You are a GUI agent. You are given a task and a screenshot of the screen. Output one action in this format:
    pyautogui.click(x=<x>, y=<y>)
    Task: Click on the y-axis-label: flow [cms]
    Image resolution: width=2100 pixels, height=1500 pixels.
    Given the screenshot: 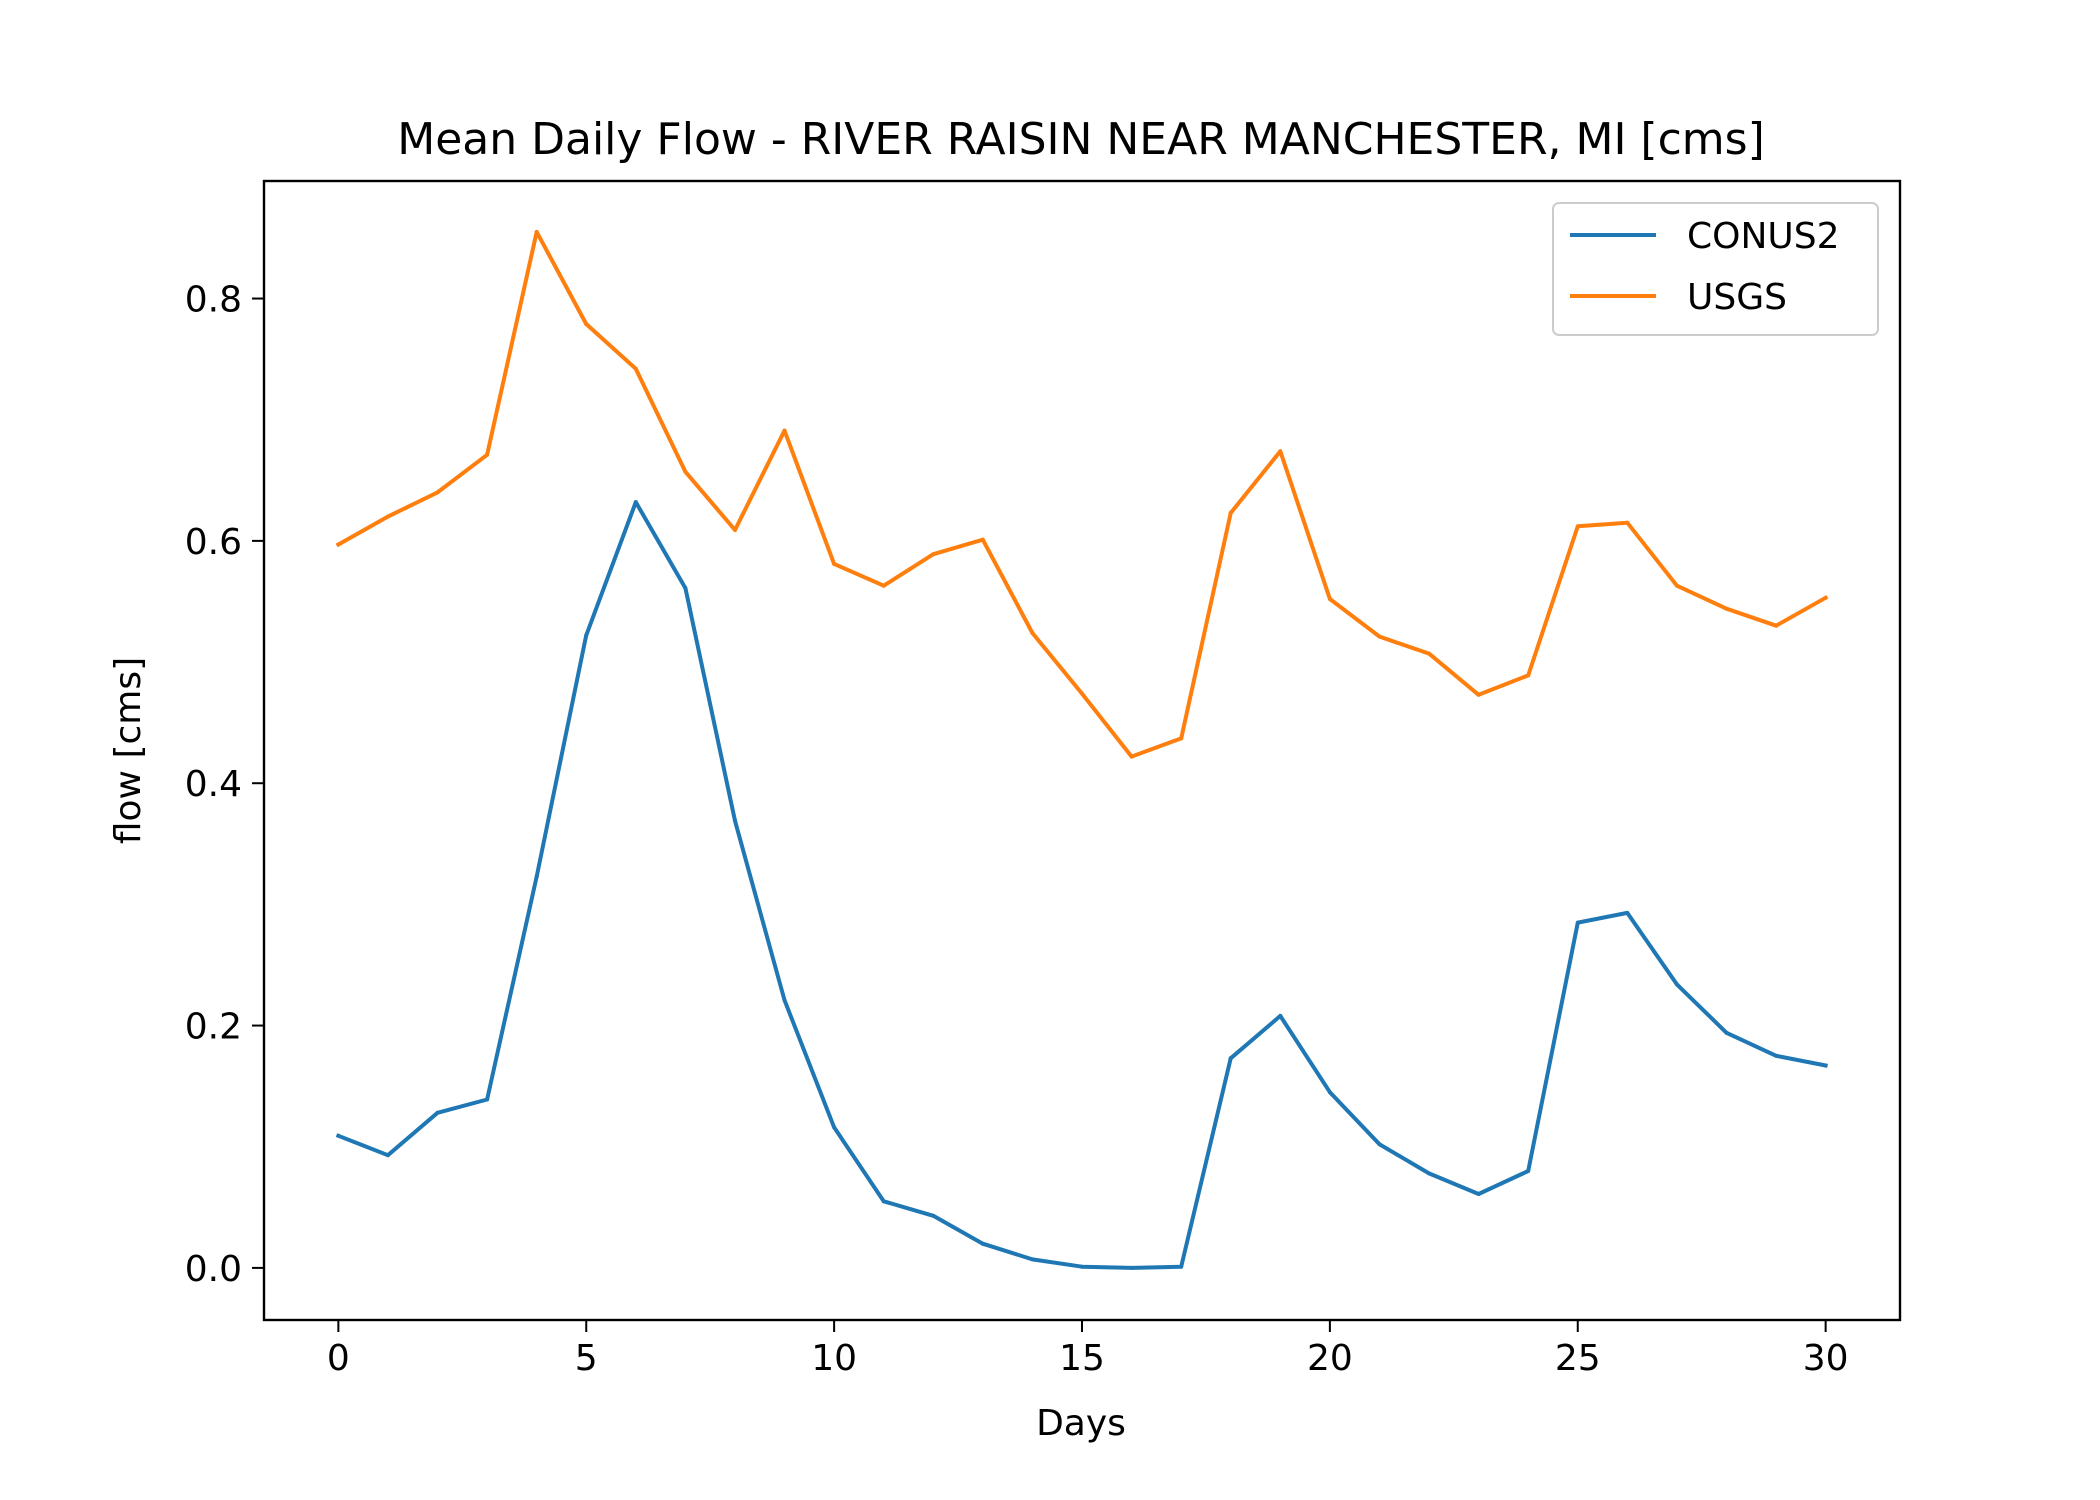 What is the action you would take?
    pyautogui.click(x=128, y=750)
    